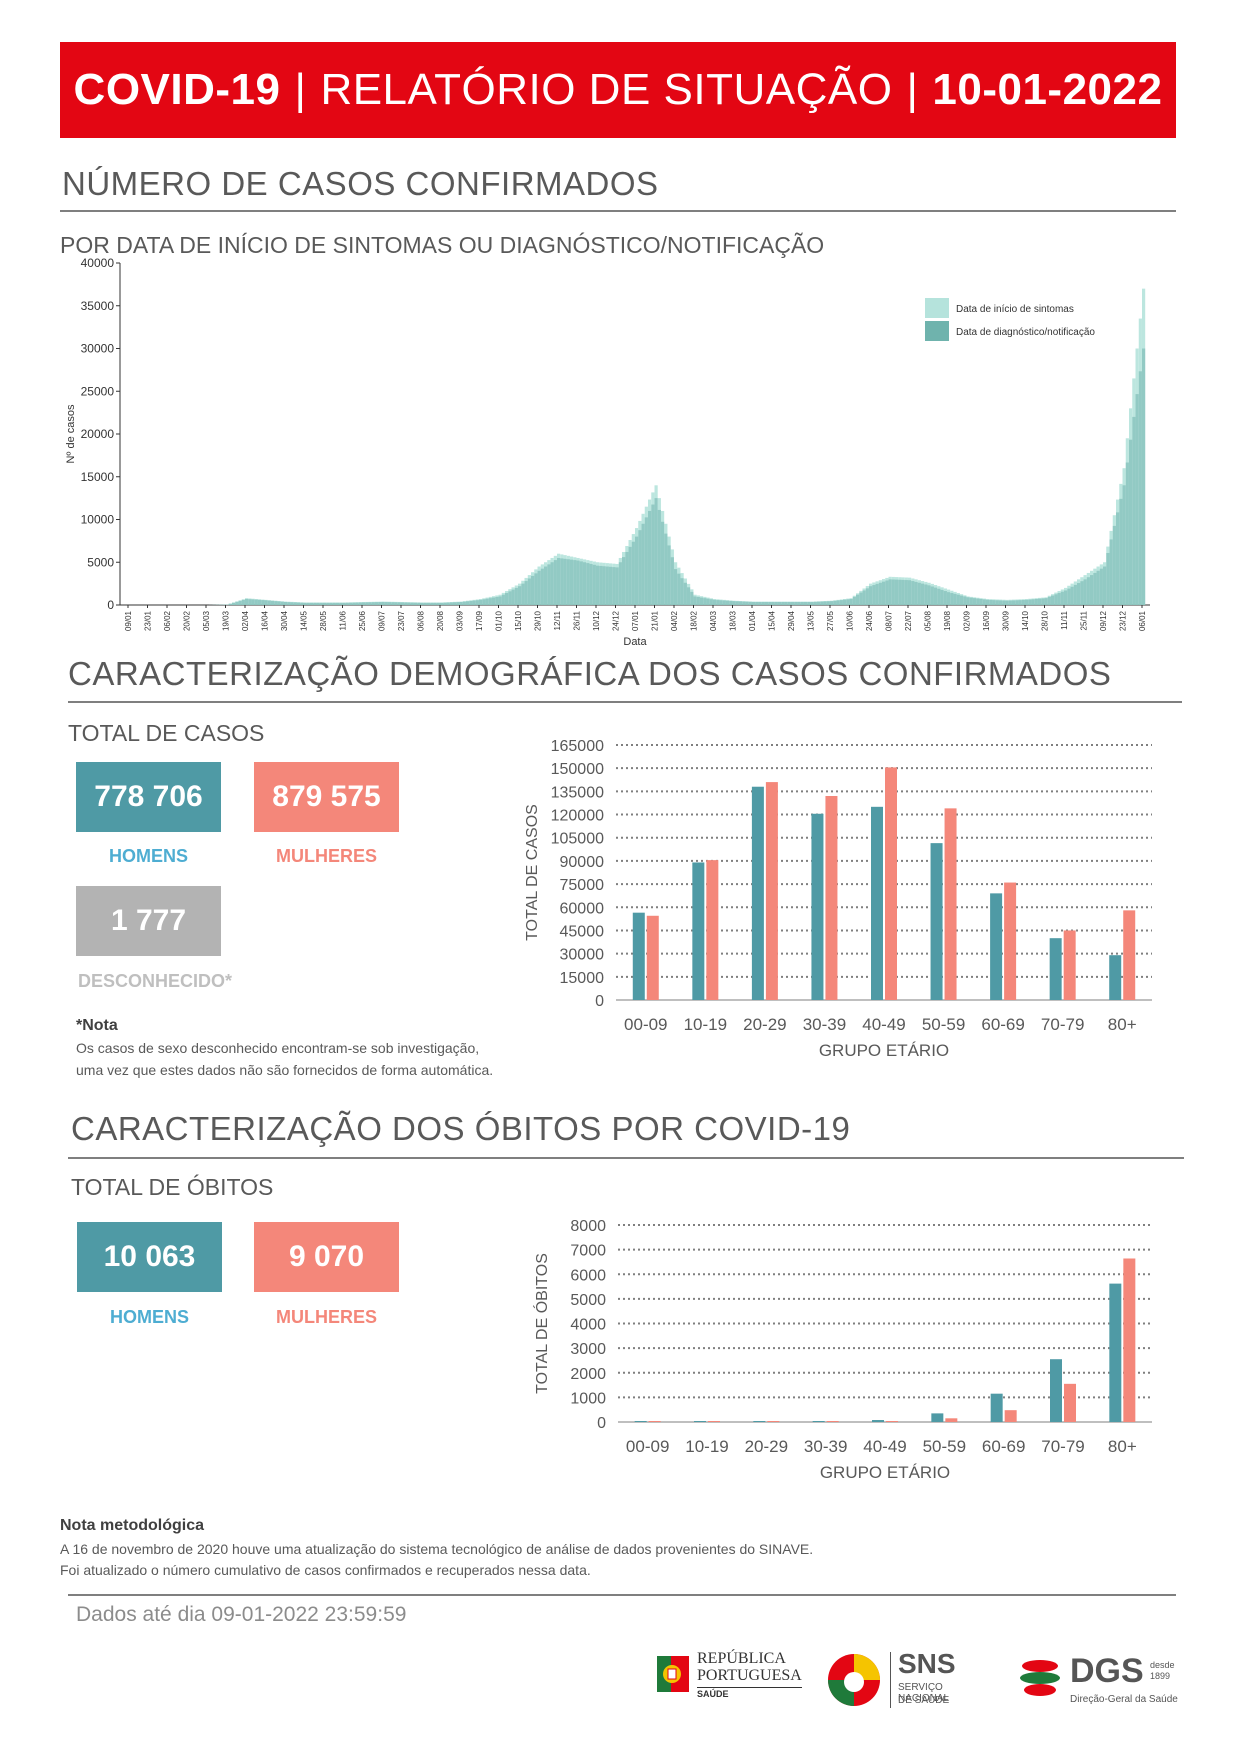  What do you see at coordinates (577, 839) in the screenshot?
I see `y-tick-label: 105000` at bounding box center [577, 839].